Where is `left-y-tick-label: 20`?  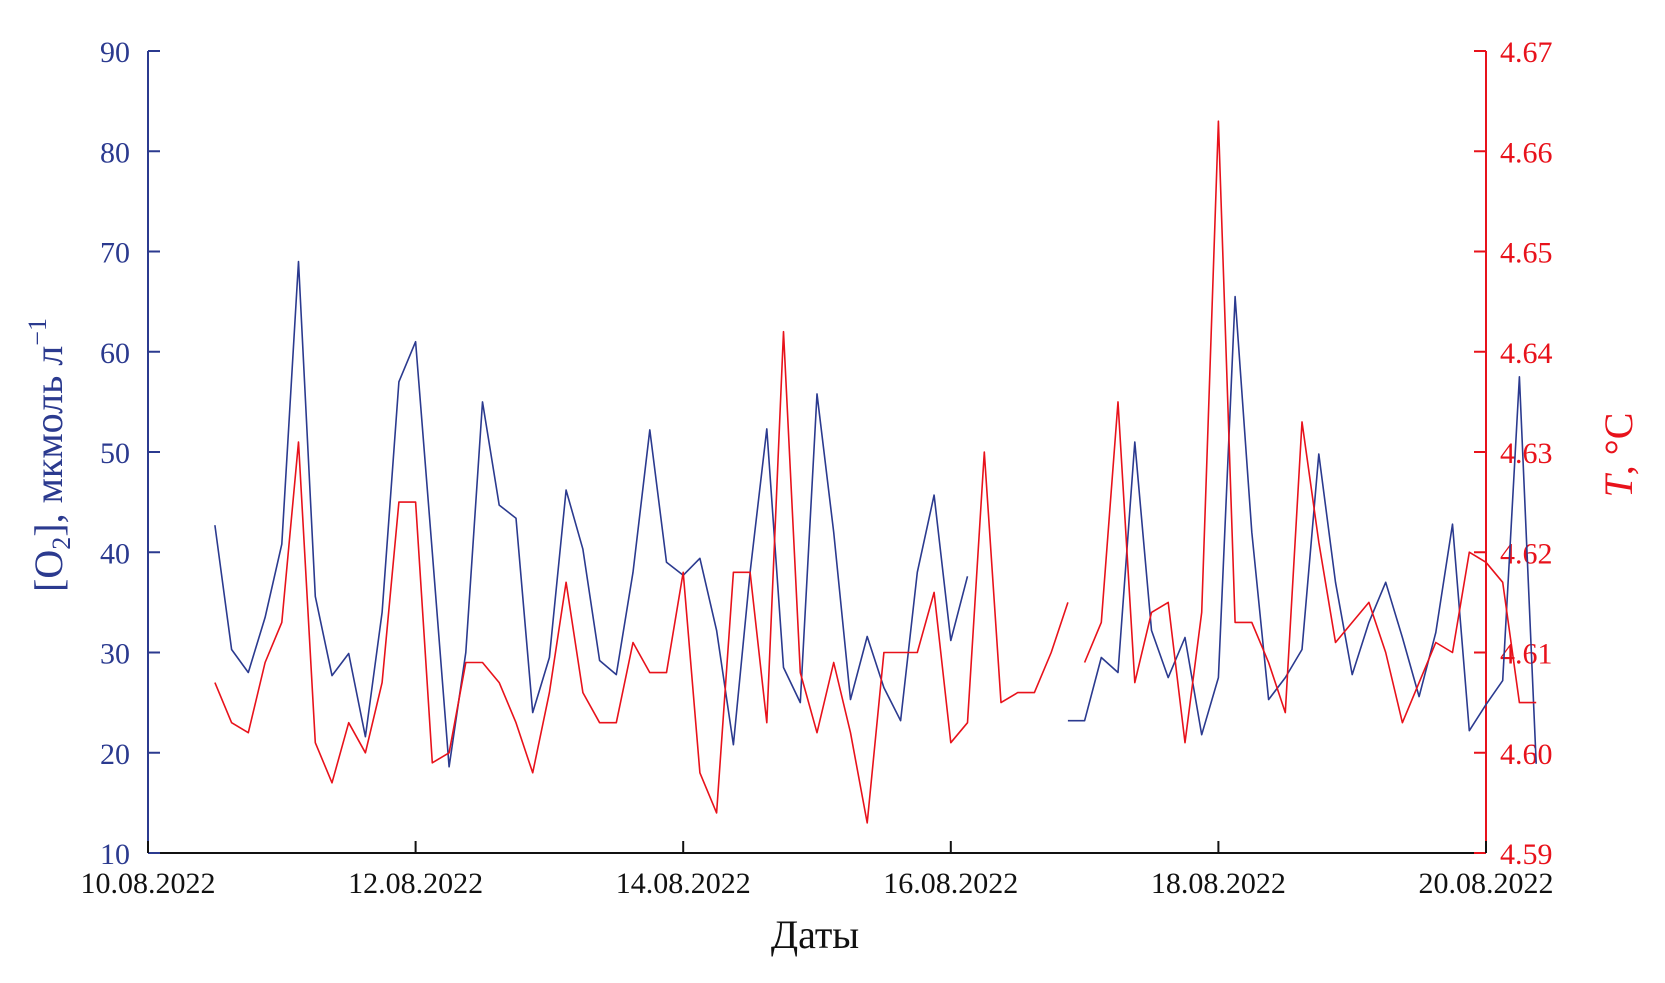 left-y-tick-label: 20 is located at coordinates (115, 754).